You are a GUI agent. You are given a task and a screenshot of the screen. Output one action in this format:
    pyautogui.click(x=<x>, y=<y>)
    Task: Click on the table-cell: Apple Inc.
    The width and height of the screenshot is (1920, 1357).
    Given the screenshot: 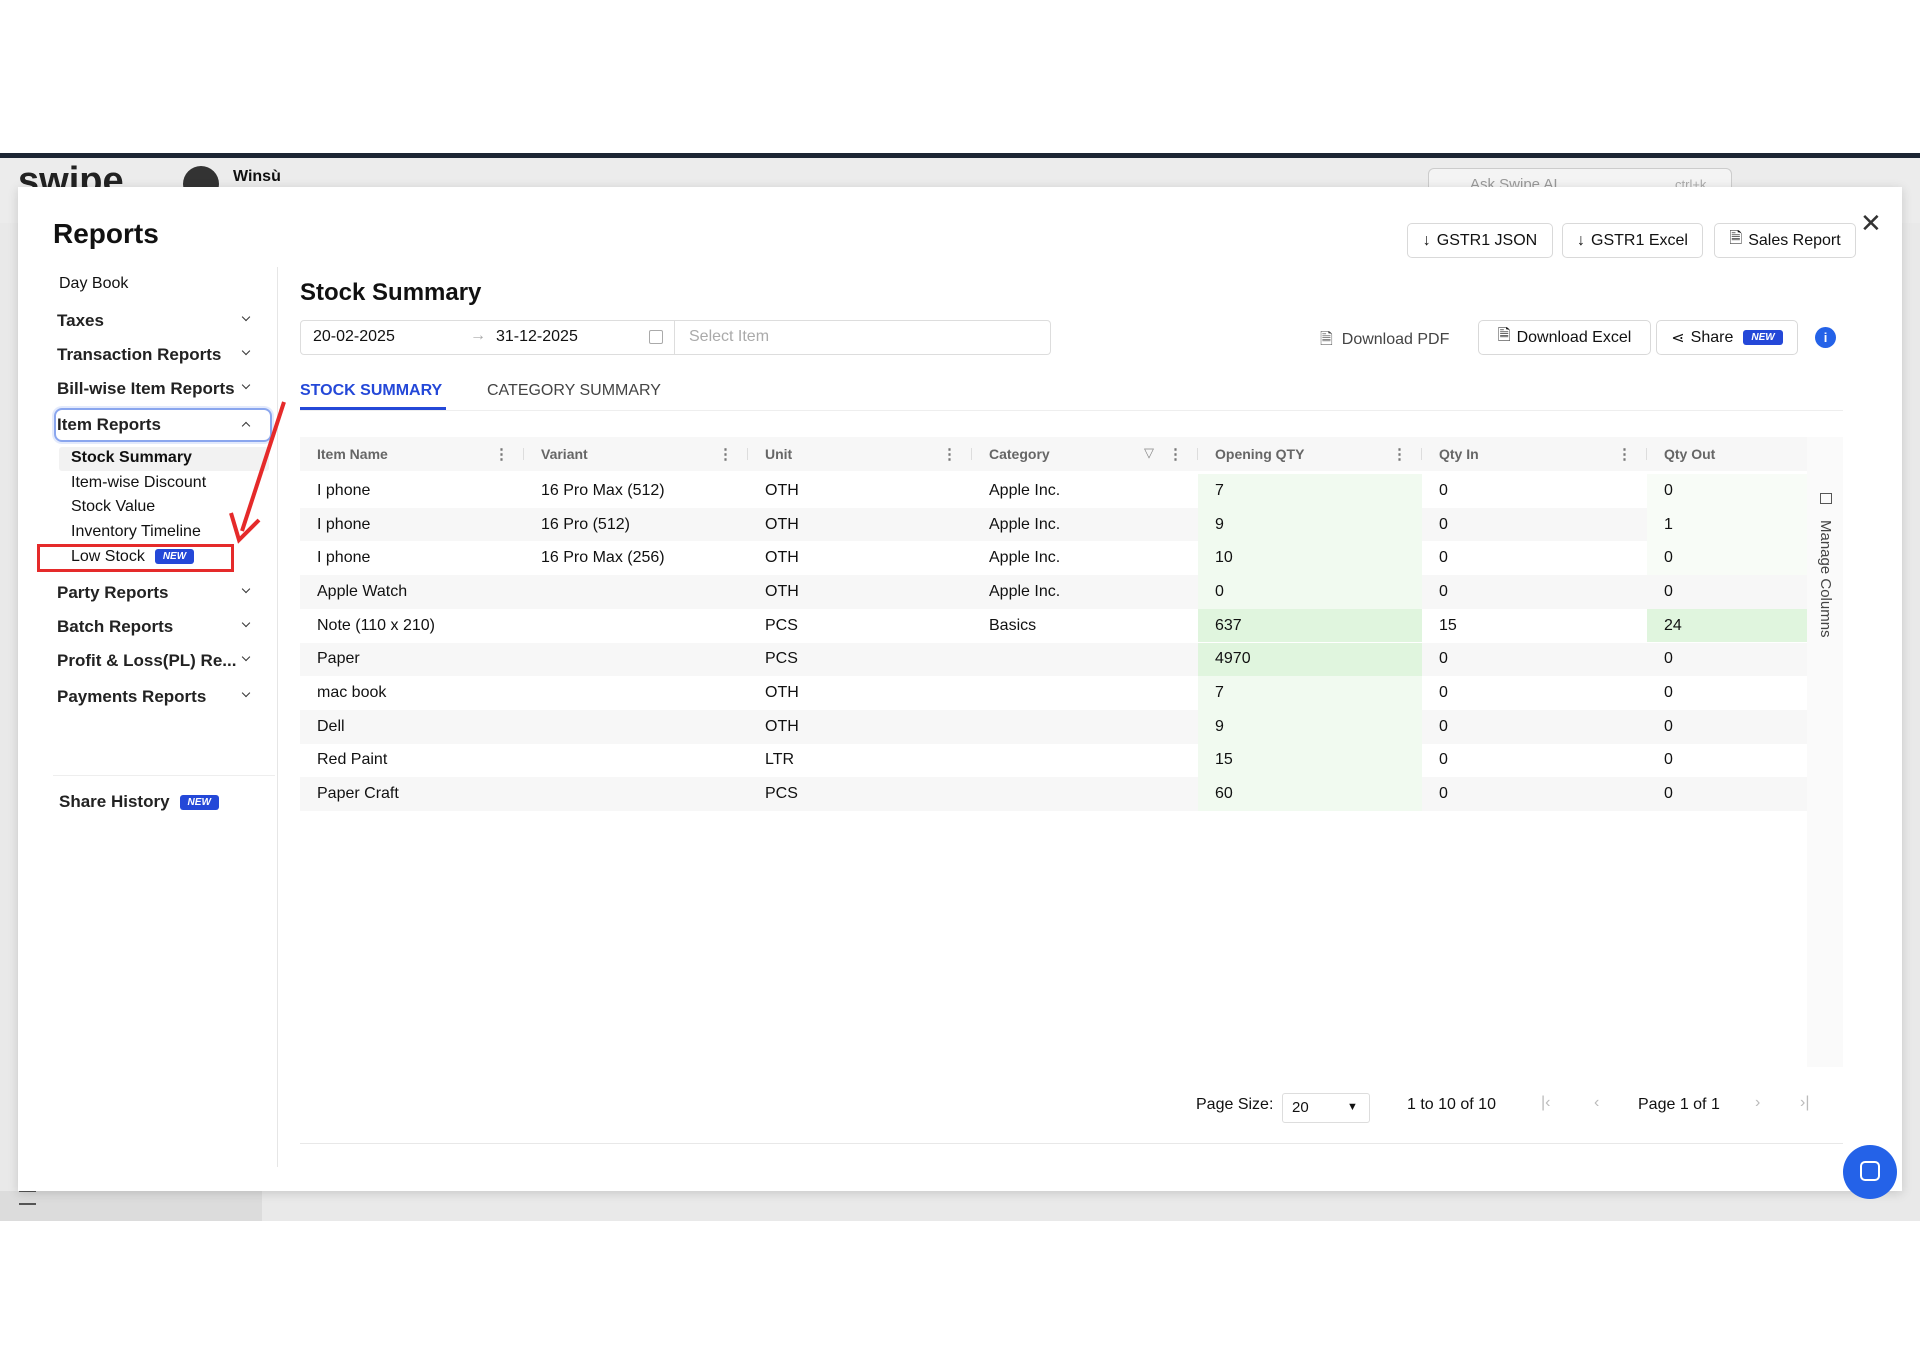 What is the action you would take?
    pyautogui.click(x=1025, y=490)
    